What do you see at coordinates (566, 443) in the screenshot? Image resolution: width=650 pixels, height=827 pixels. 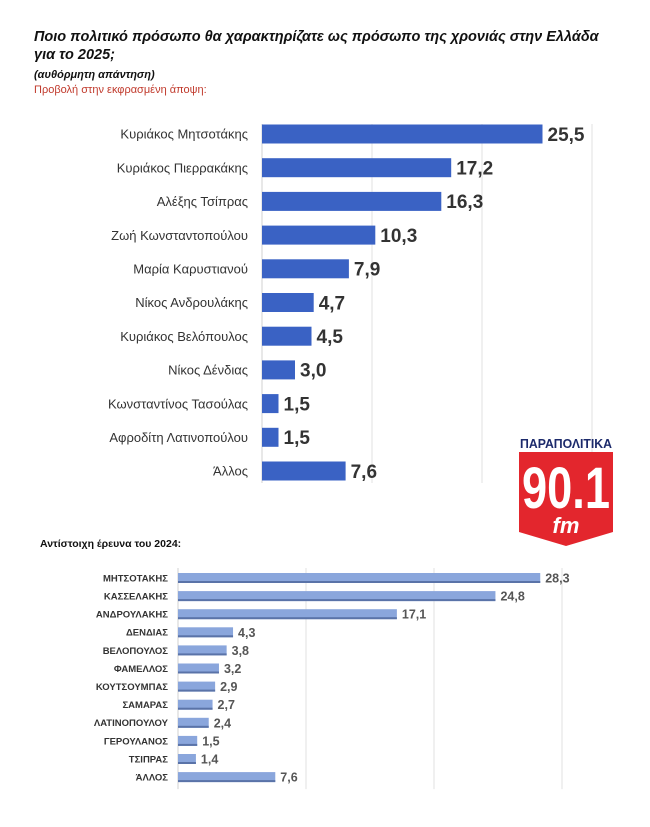 I see `svg-text: ΠΑΡΑΠΟΛΙΤΙΚΑ` at bounding box center [566, 443].